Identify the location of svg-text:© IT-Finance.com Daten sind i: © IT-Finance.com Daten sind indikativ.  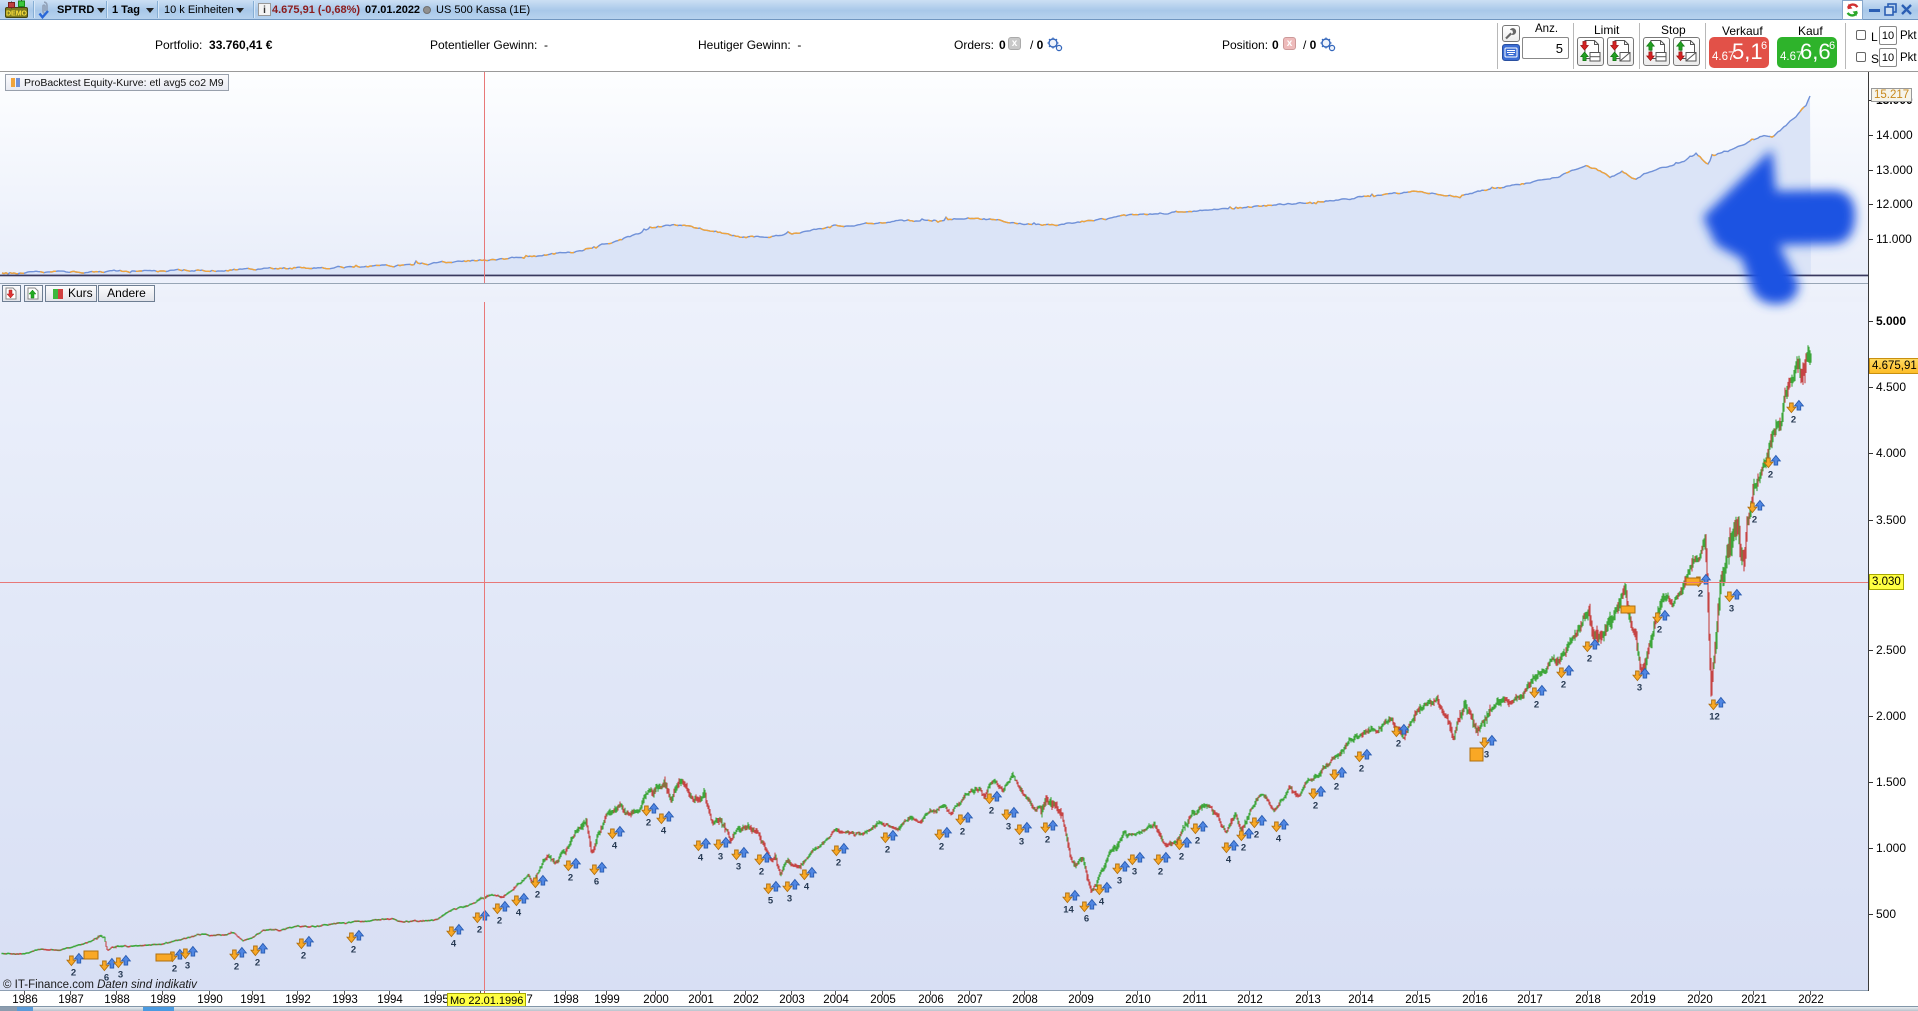
(100, 985).